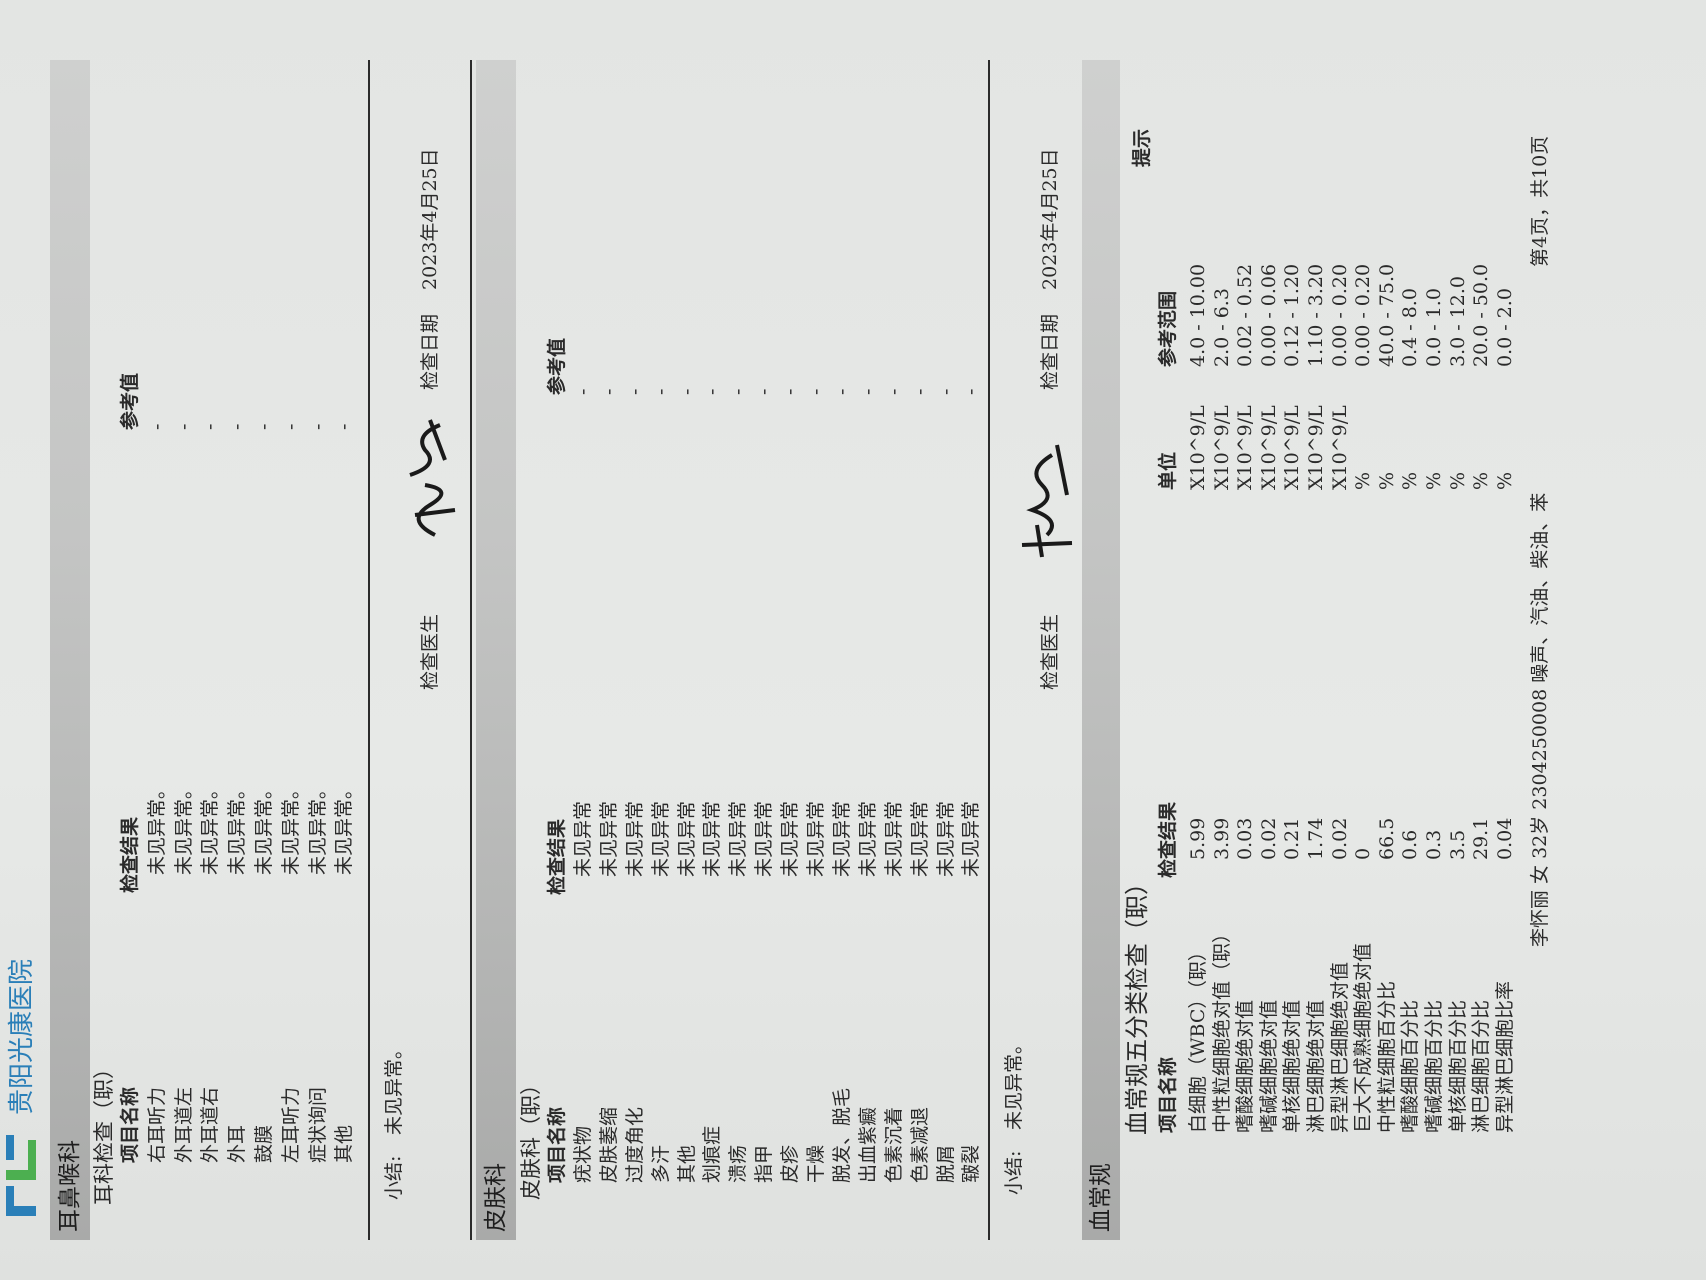  Describe the element at coordinates (1481, 1066) in the screenshot. I see `table-cell-item: 淋巴细胞百分比` at that location.